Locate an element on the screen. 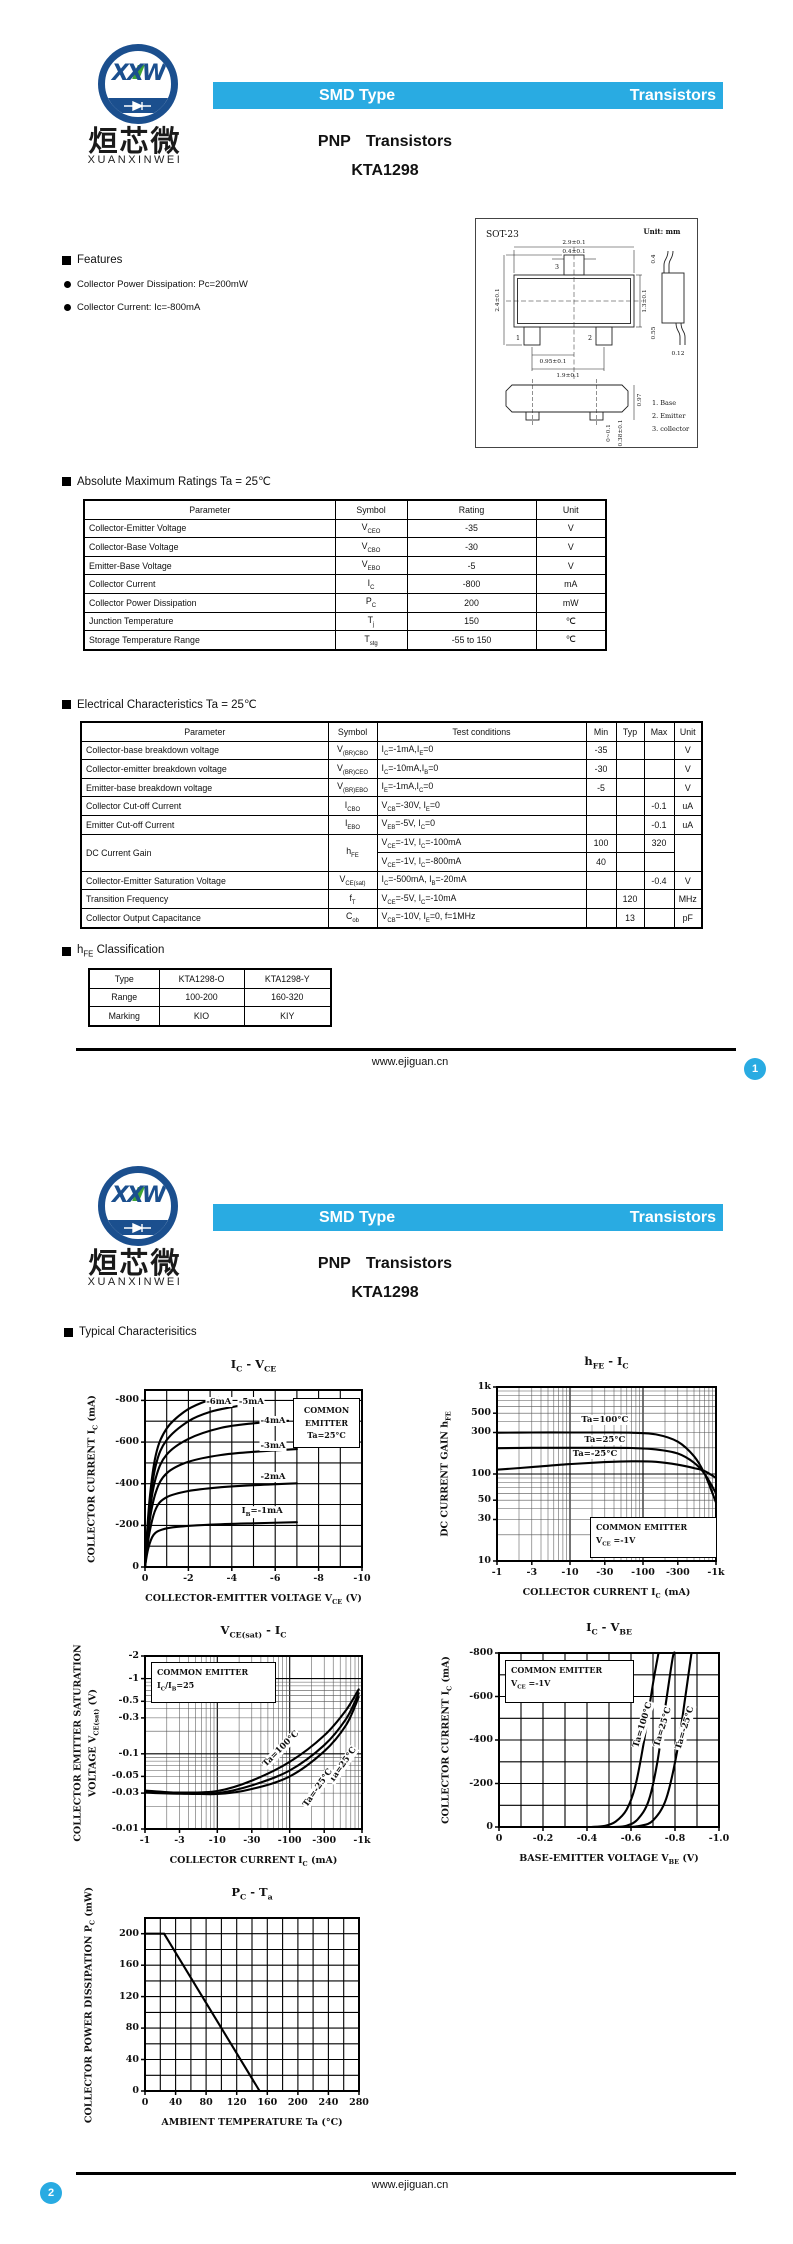 The image size is (793, 2244). x-tick-label: 120 is located at coordinates (236, 2102).